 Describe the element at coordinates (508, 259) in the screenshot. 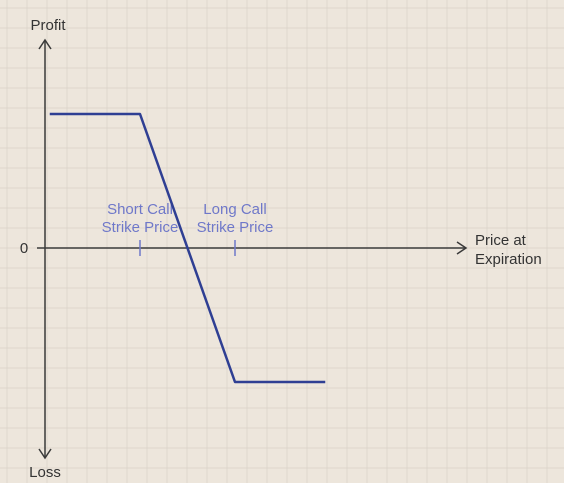

I see `x-axis-label-line2: Expiration` at that location.